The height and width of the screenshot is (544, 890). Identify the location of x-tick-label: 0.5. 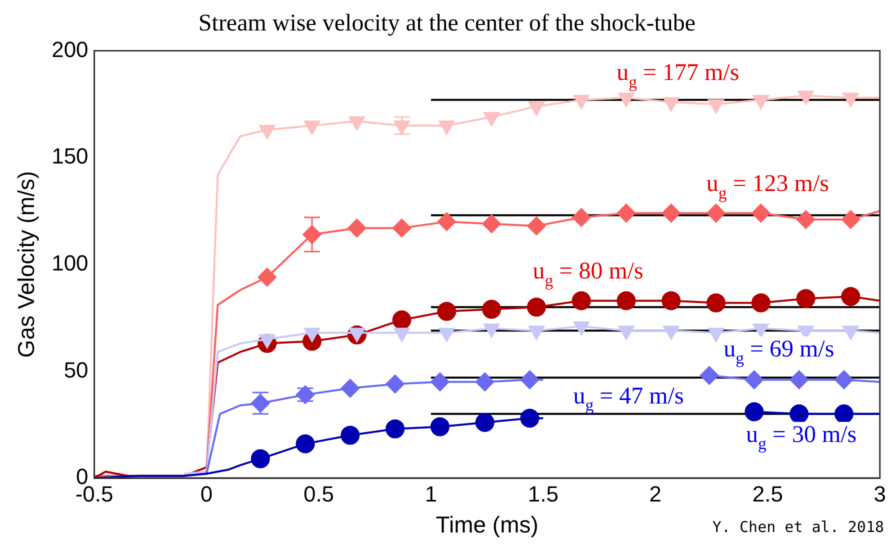
(318, 493).